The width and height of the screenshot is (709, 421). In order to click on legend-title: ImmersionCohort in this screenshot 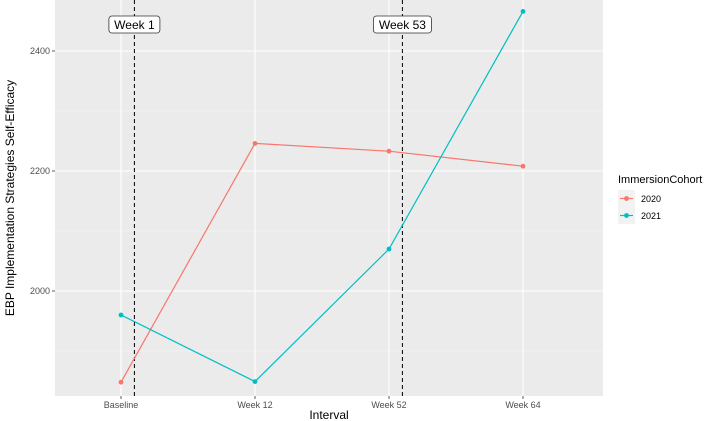, I will do `click(660, 180)`.